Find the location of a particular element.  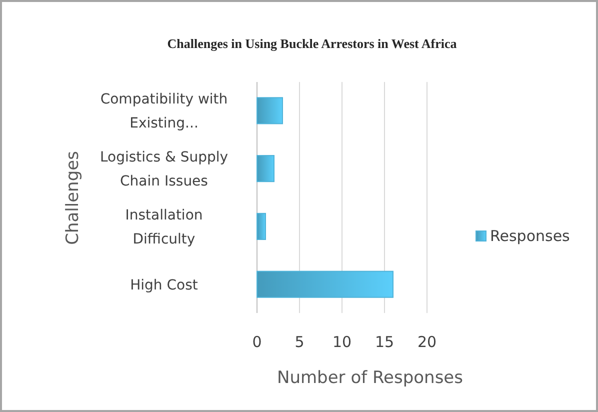

y-tick-label: High Cost is located at coordinates (164, 285).